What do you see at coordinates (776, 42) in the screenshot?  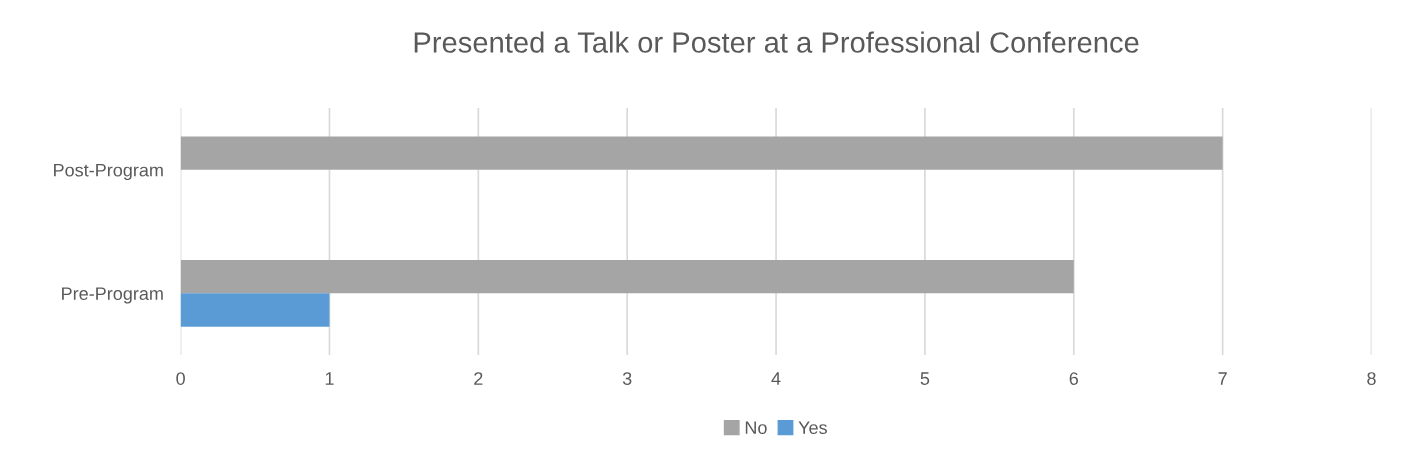 I see `chart-title: Presented a Talk or Poster at a Professional Conference` at bounding box center [776, 42].